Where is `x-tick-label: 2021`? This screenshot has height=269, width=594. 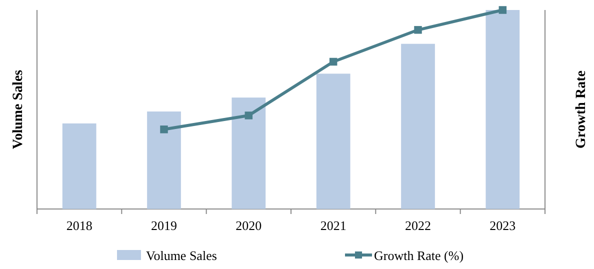 x-tick-label: 2021 is located at coordinates (333, 226).